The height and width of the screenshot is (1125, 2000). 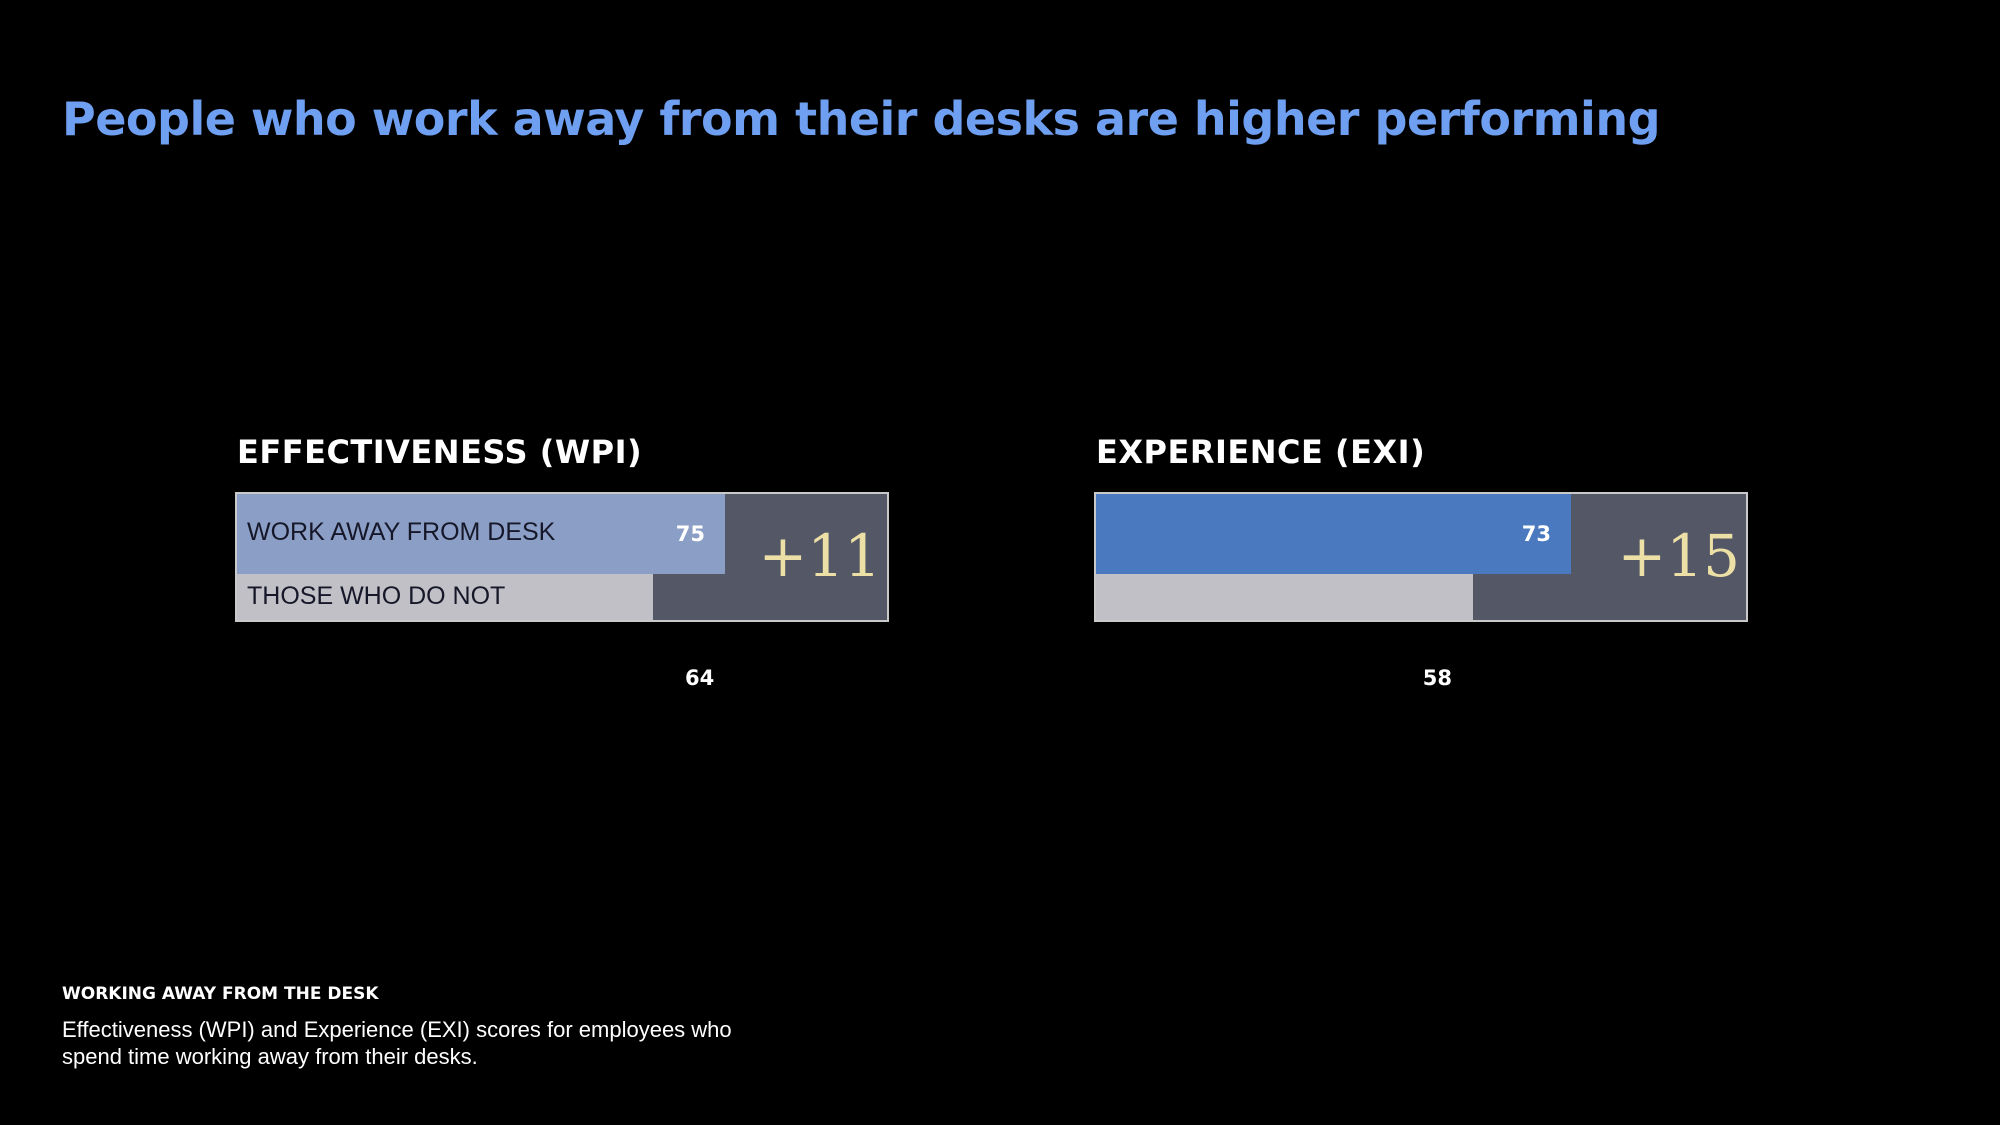 What do you see at coordinates (819, 556) in the screenshot?
I see `difference-label: +11` at bounding box center [819, 556].